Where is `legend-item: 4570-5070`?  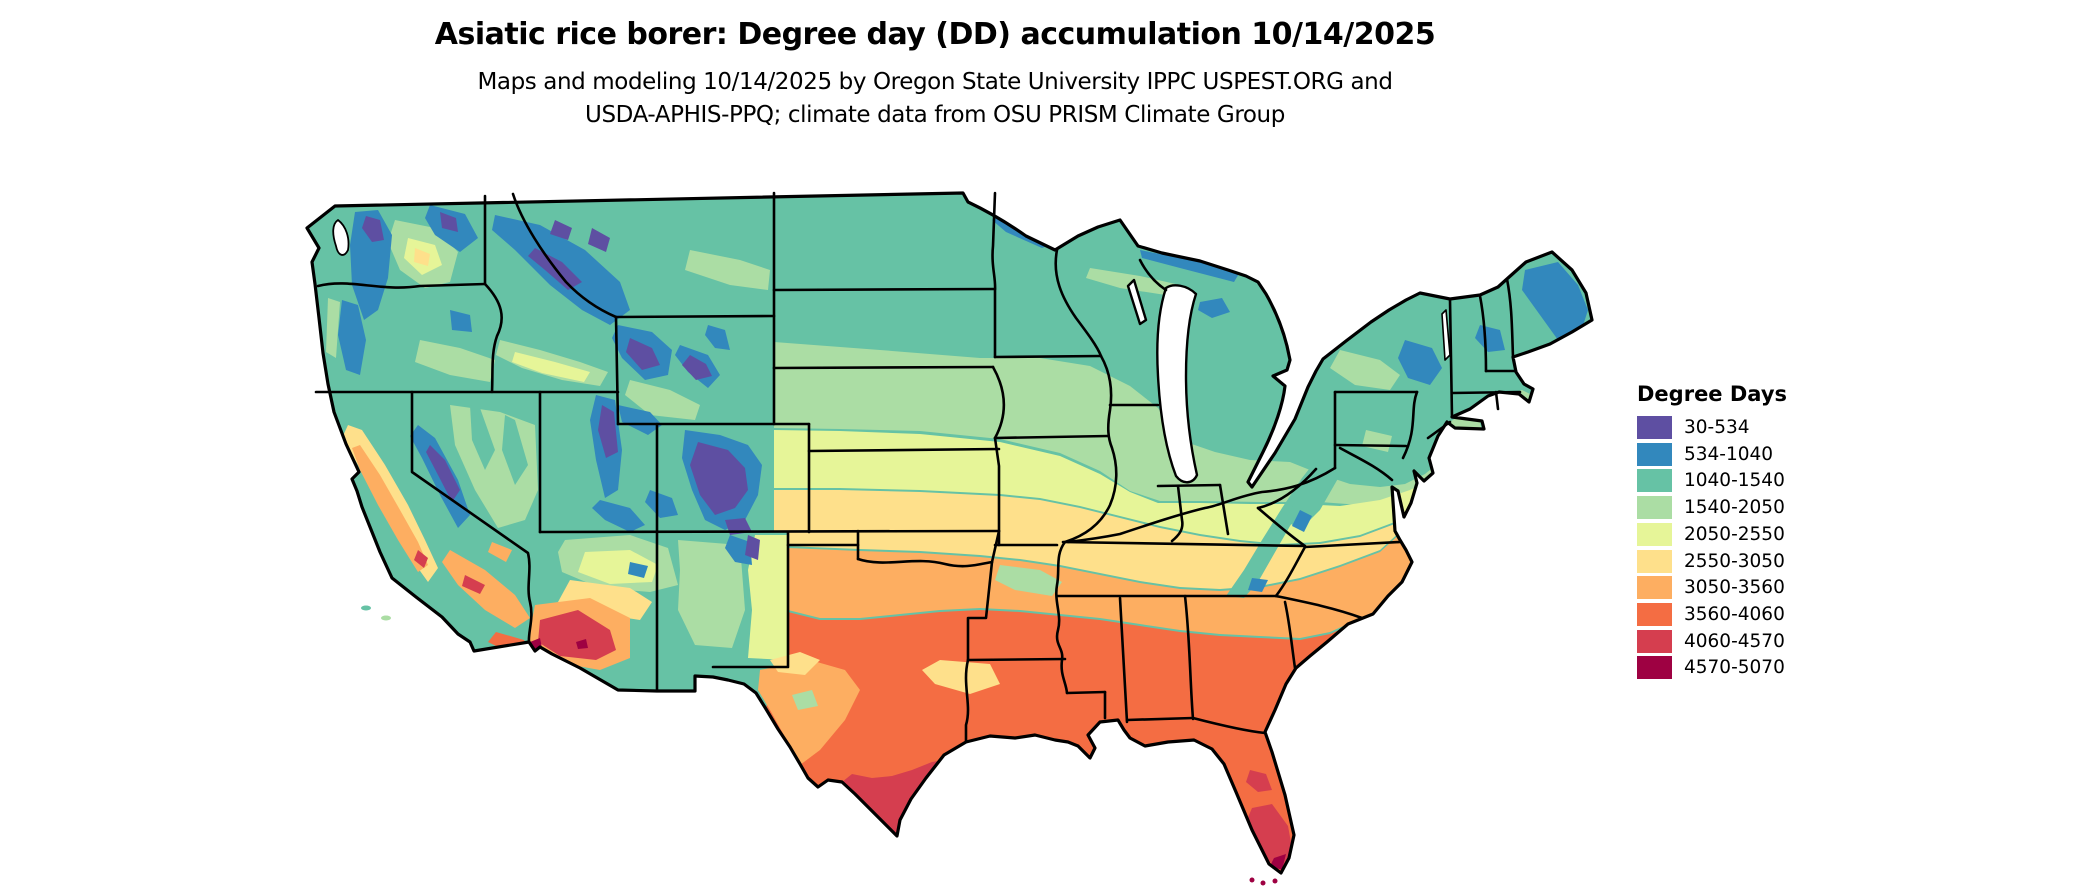
legend-item: 4570-5070 is located at coordinates (1712, 668).